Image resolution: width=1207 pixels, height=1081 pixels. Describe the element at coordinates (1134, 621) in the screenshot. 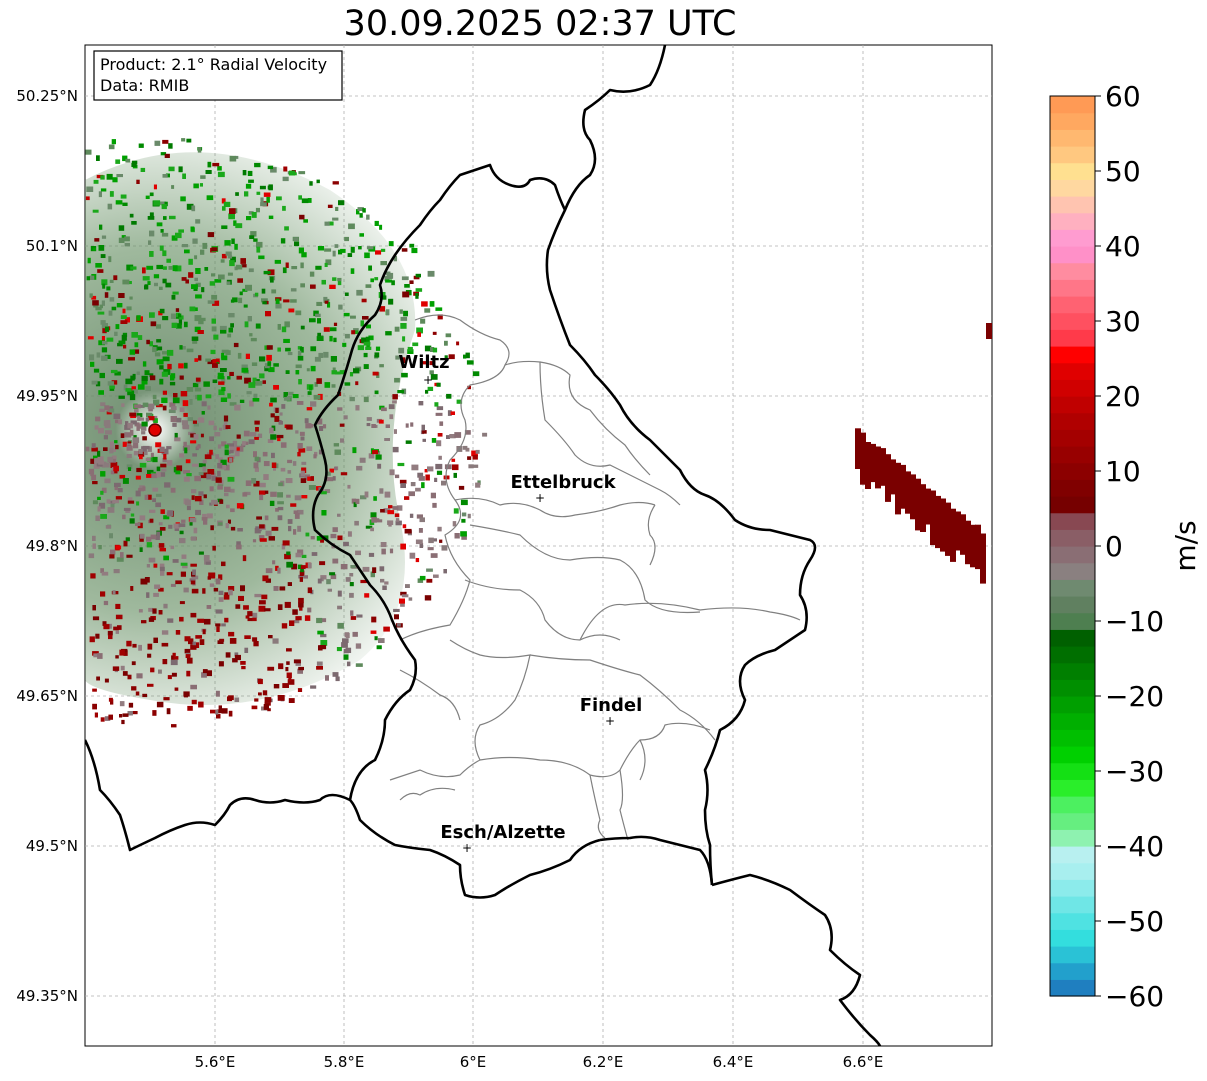

I see `colorbar-tick-label: −10` at that location.